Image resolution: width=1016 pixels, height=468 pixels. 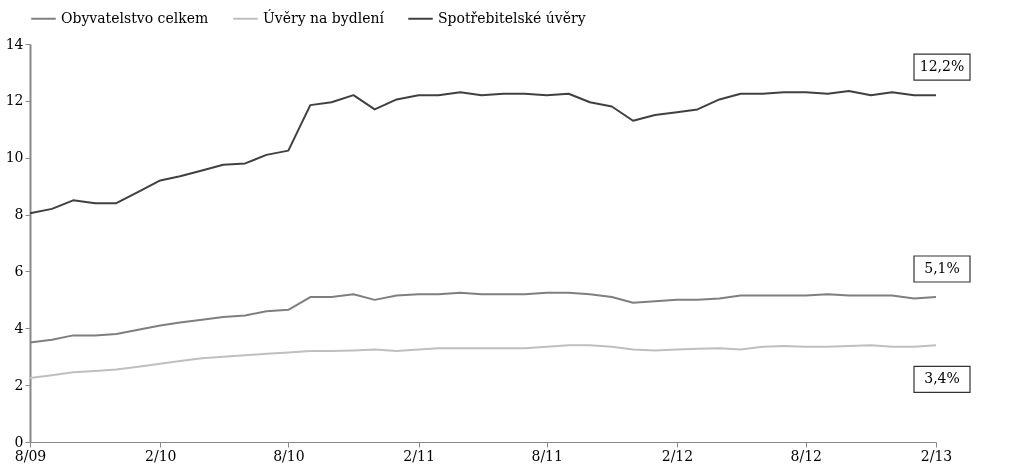 I want to click on legend-label: Obyvatelstvo celkem, so click(x=135, y=17).